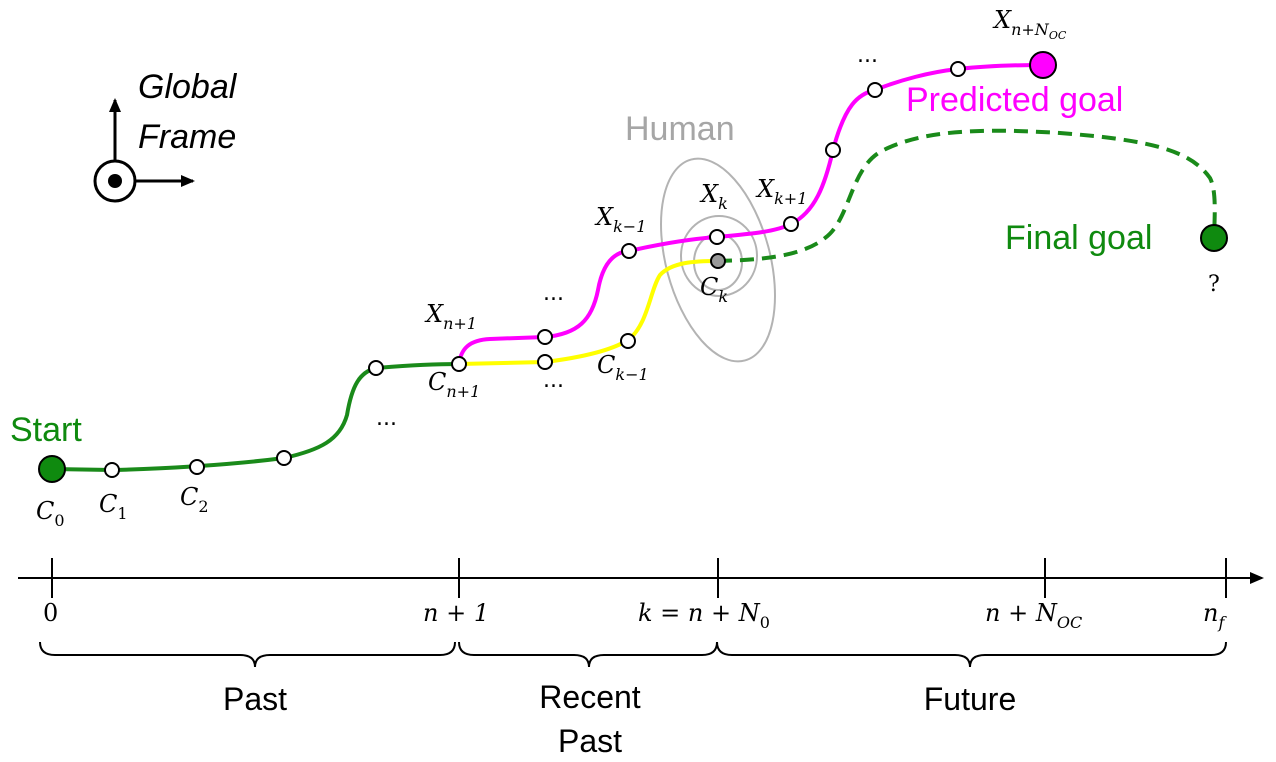 The height and width of the screenshot is (762, 1276). What do you see at coordinates (1215, 615) in the screenshot?
I see `tick-label-nf: nf` at bounding box center [1215, 615].